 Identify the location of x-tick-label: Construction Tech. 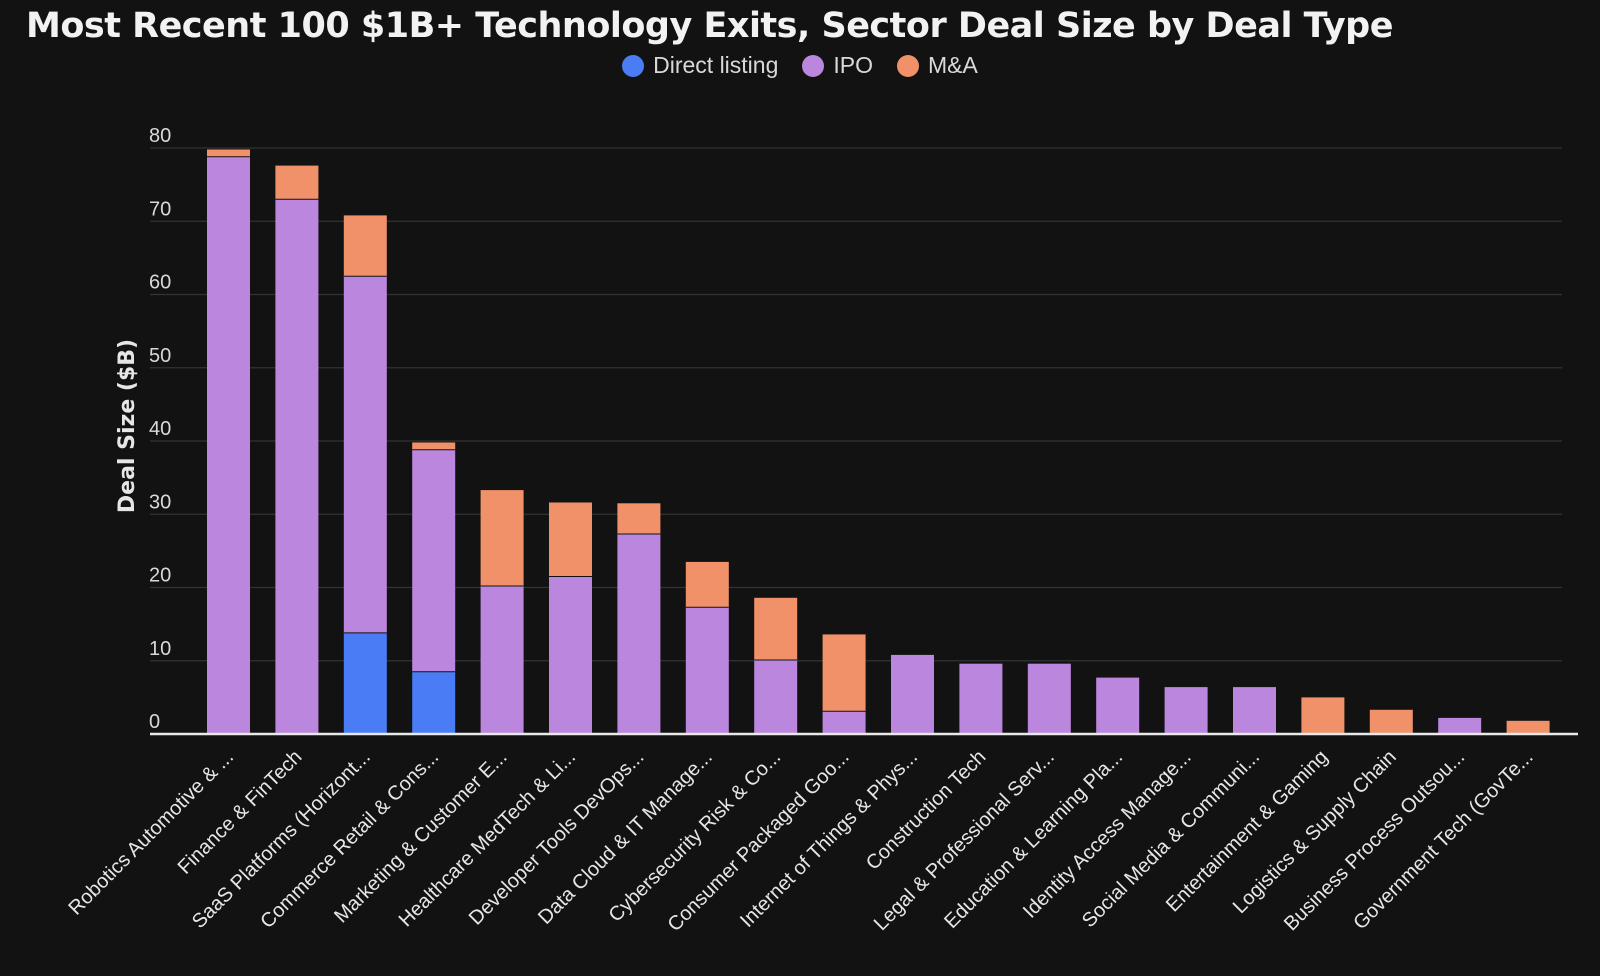
(926, 810).